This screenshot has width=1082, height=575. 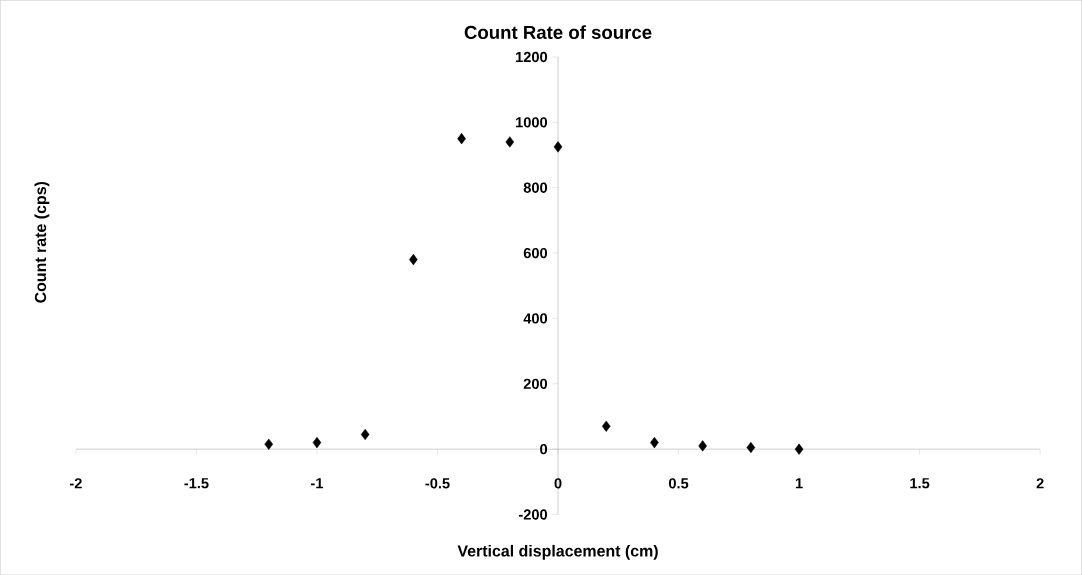 I want to click on y-tick-label: 400, so click(x=535, y=318).